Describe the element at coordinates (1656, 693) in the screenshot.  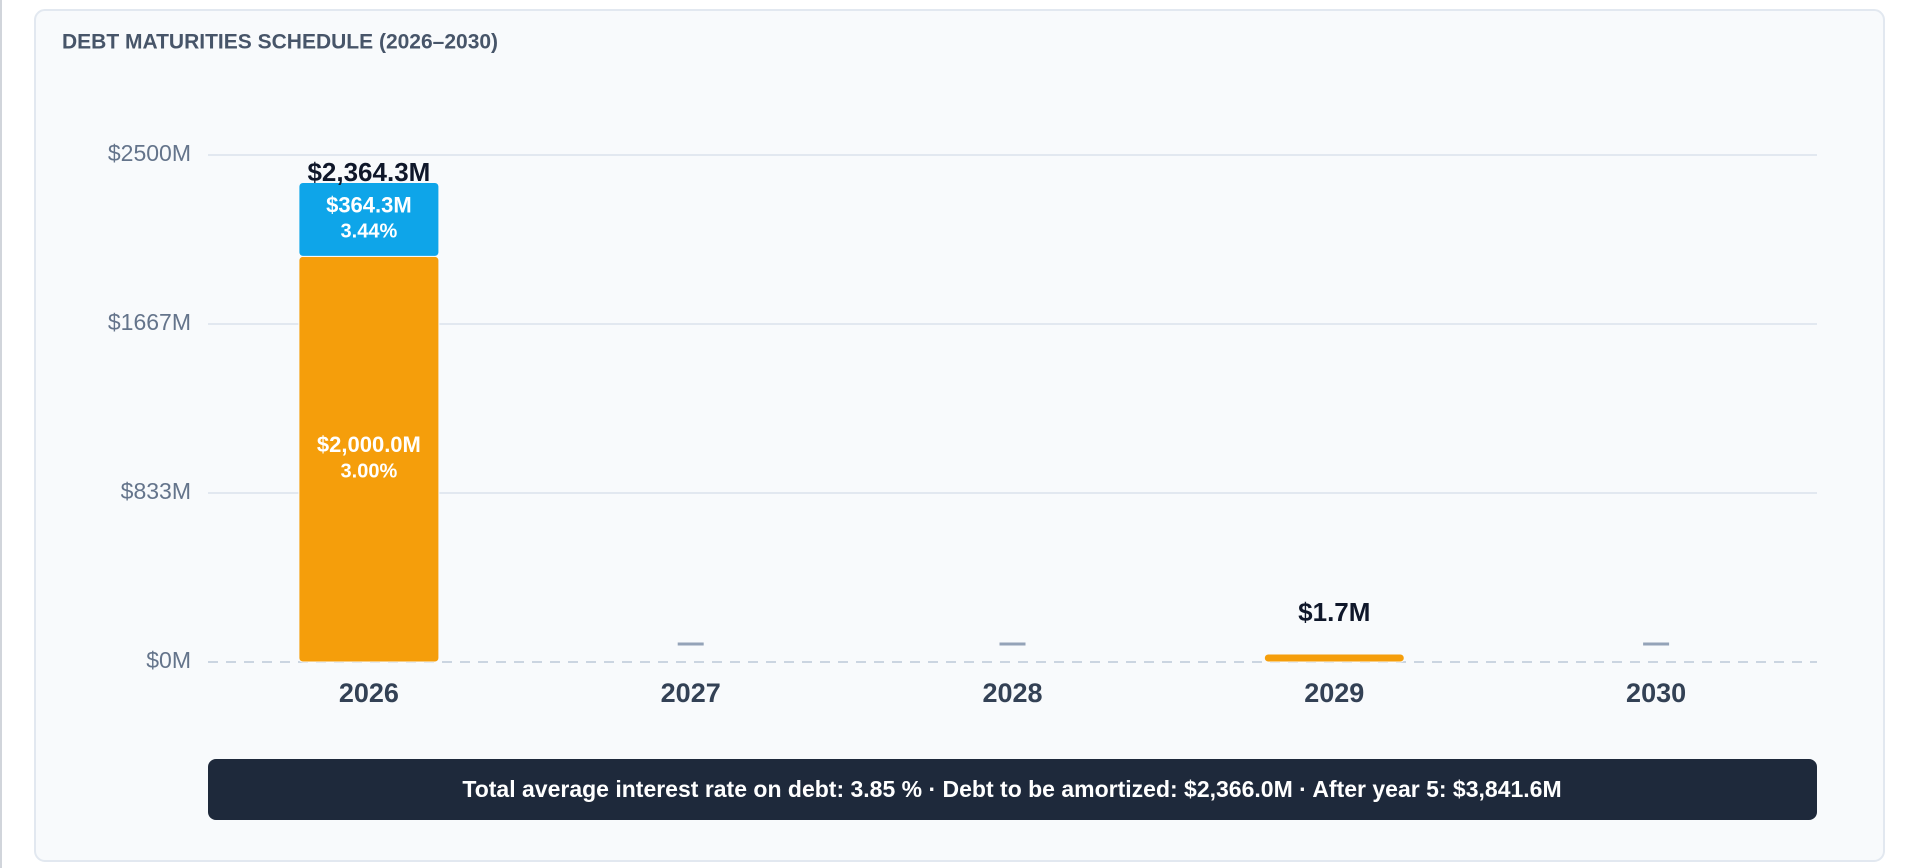
I see `x-tick-label: 2030` at that location.